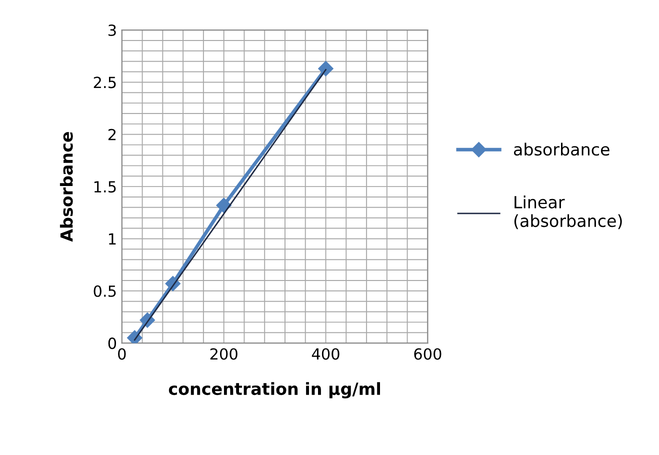  What do you see at coordinates (66, 187) in the screenshot?
I see `y-axis-title: Absorbance` at bounding box center [66, 187].